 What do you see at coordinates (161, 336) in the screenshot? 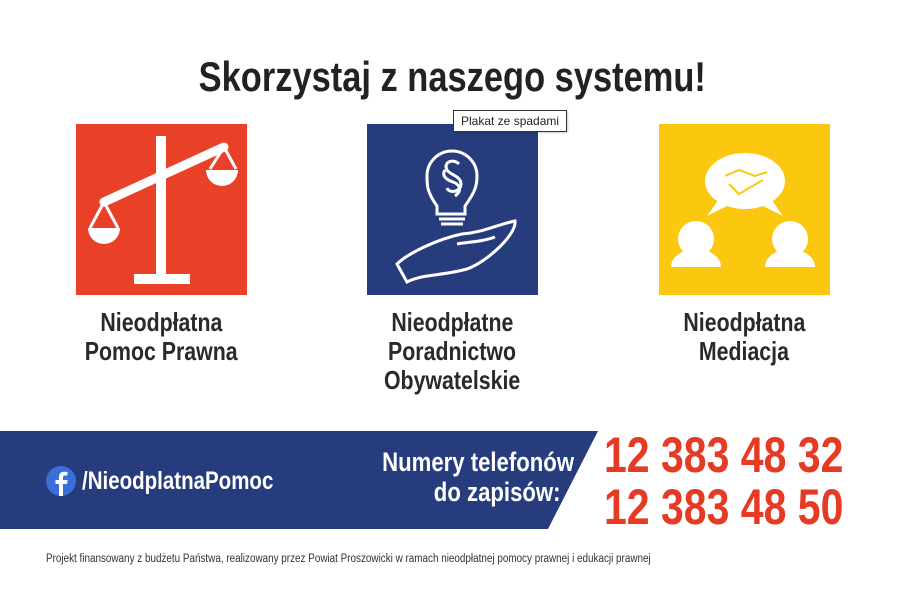
I see `tile-legal-aid-label: Nieodpłatna Pomoc Prawna` at bounding box center [161, 336].